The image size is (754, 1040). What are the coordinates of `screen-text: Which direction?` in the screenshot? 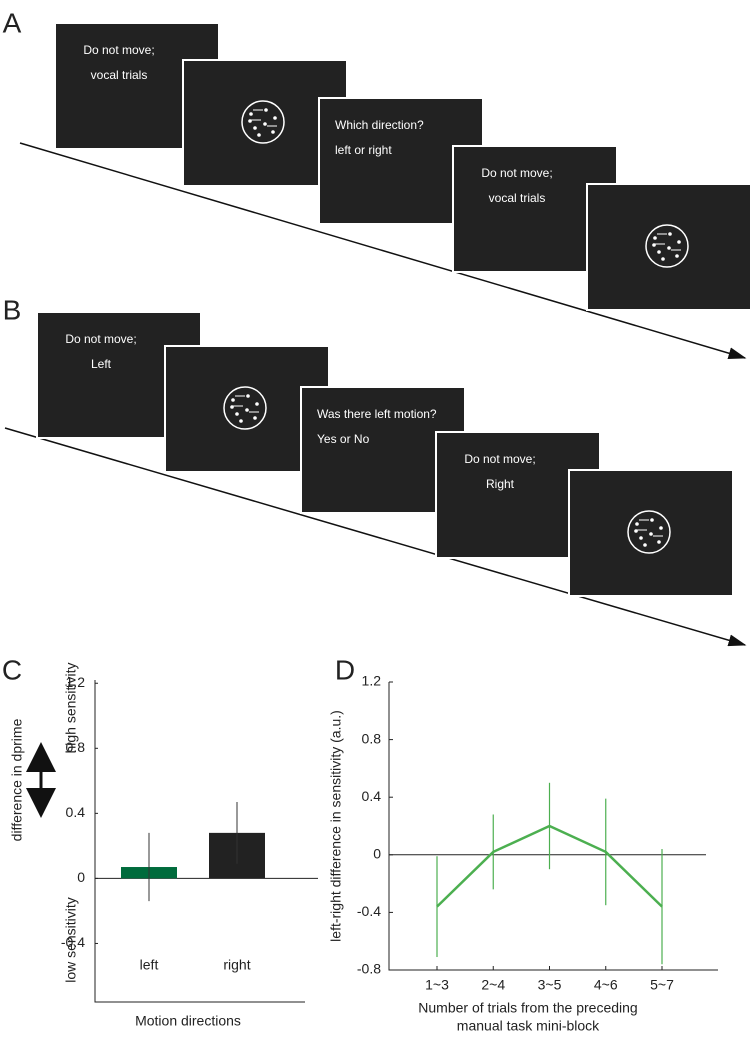 It's located at (379, 125).